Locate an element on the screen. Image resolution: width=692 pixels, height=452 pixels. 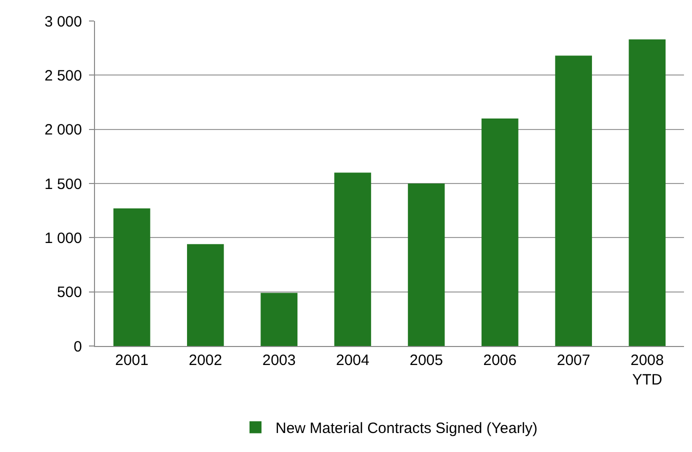
y-tick-label: 0 is located at coordinates (78, 347).